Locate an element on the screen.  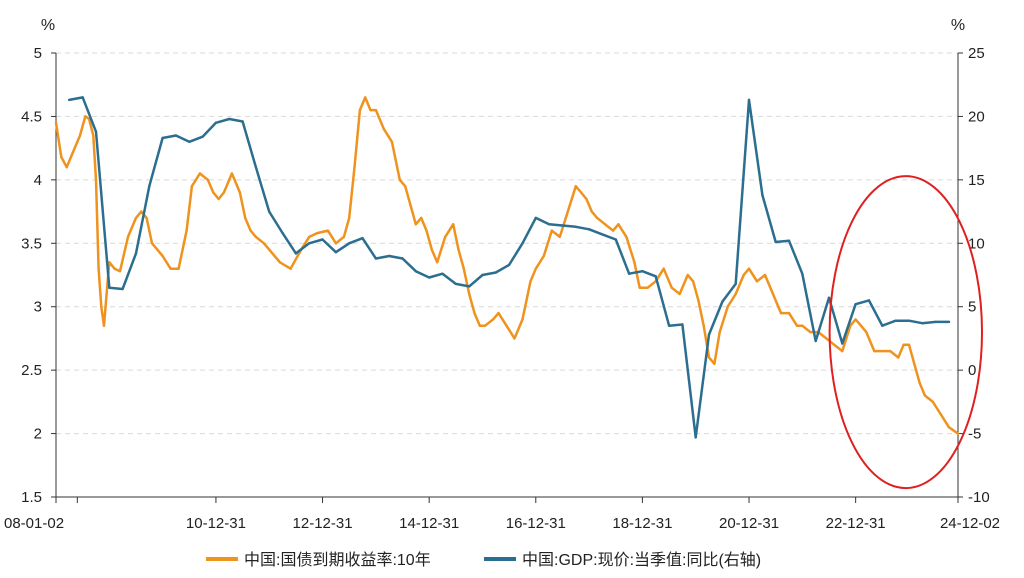
right-tick-label-4: 10 is located at coordinates (976, 243).